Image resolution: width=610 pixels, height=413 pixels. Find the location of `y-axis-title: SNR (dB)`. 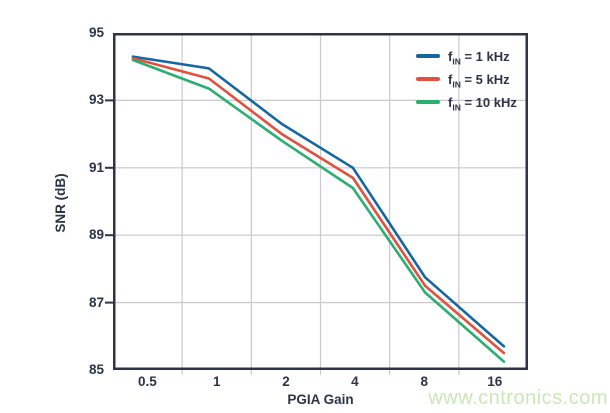

y-axis-title: SNR (dB) is located at coordinates (60, 203).